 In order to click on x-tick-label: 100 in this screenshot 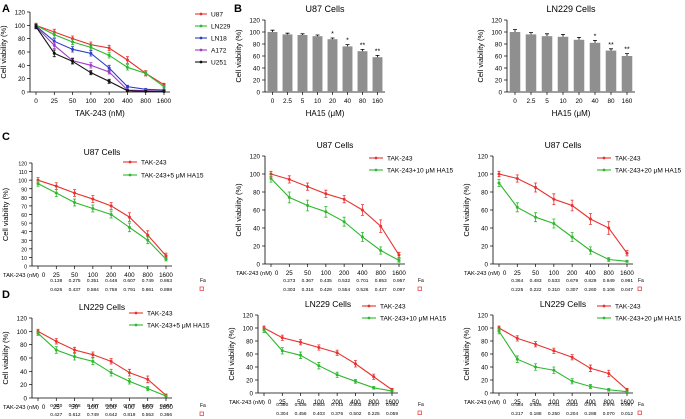, I will do `click(93, 275)`.